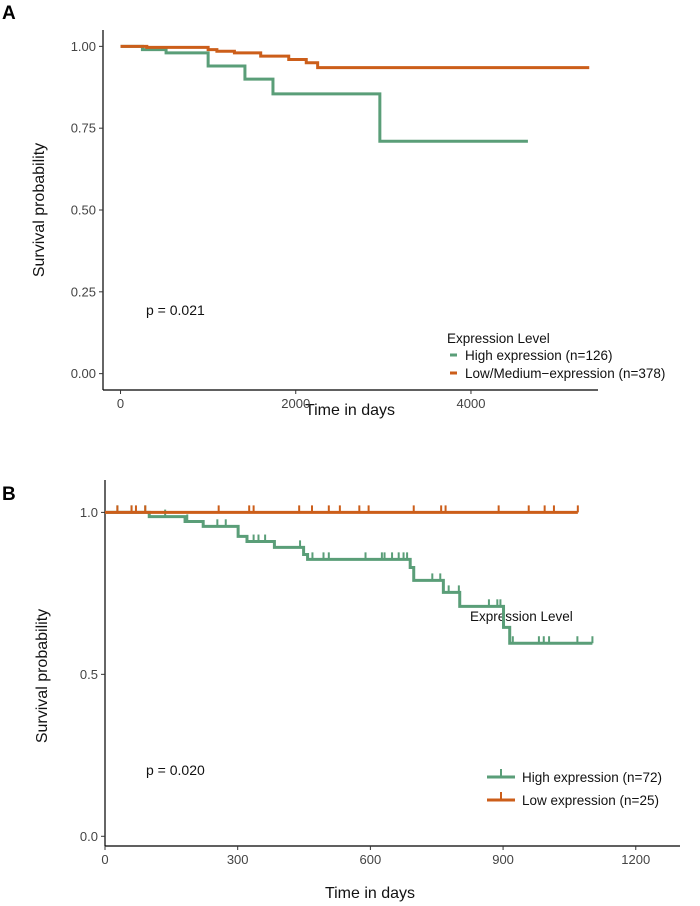  What do you see at coordinates (350, 410) in the screenshot?
I see `x-axis-label-a: Time in days` at bounding box center [350, 410].